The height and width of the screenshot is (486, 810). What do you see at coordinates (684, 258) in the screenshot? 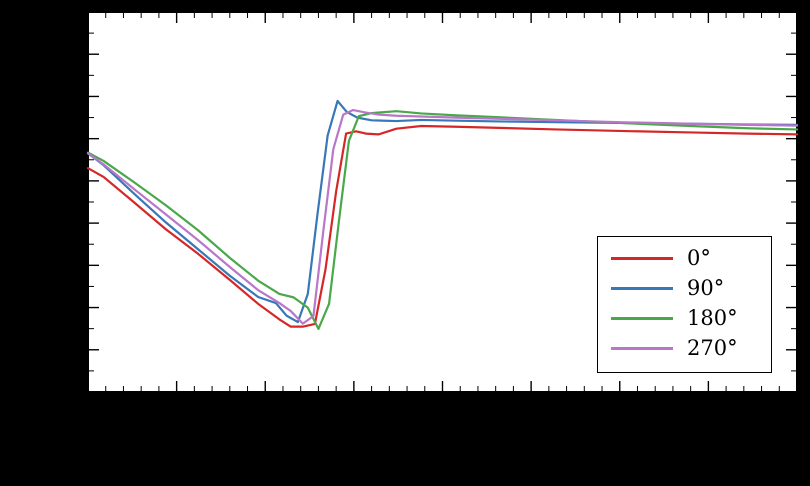
I see `legend-item: 0°` at bounding box center [684, 258].